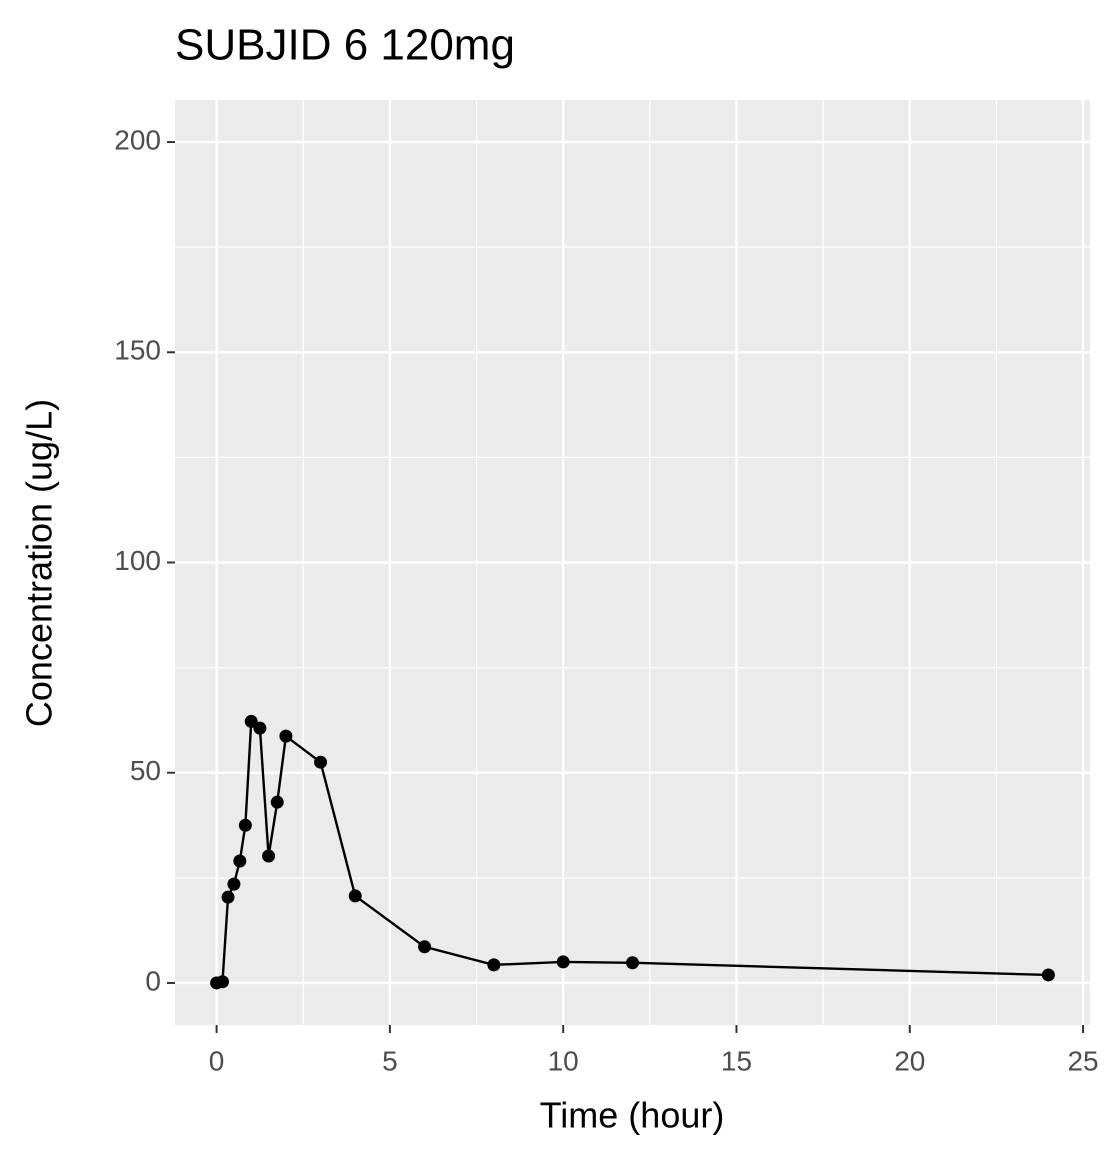 The image size is (1112, 1165). What do you see at coordinates (39, 563) in the screenshot?
I see `y-axis-title: Concentration (ug/L)` at bounding box center [39, 563].